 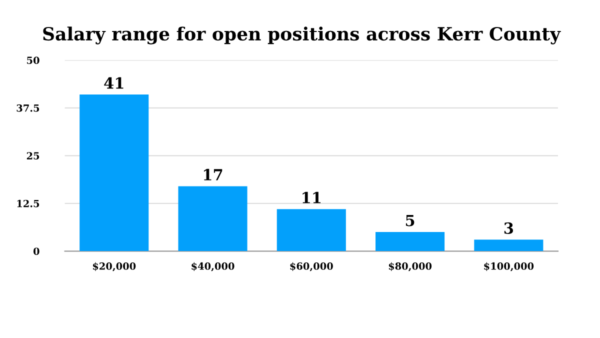 I want to click on data-label: 3, so click(x=509, y=228).